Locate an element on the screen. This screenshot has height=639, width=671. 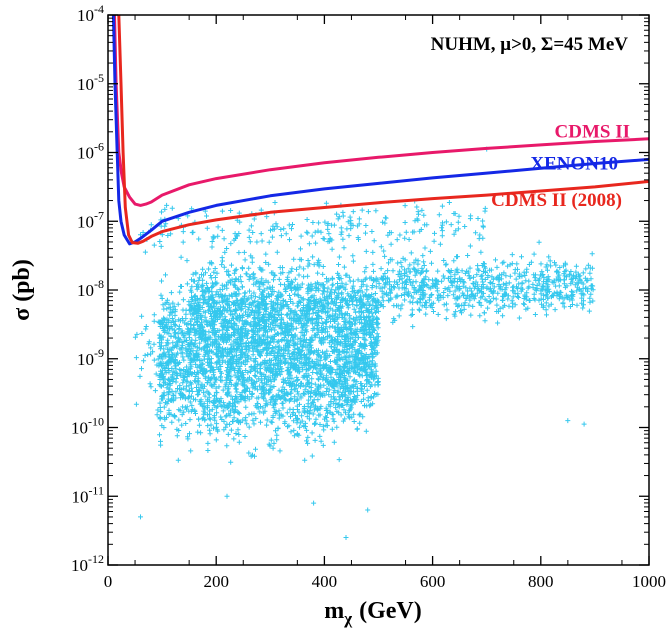
y-axis-title: σ (pb) is located at coordinates (22, 290).